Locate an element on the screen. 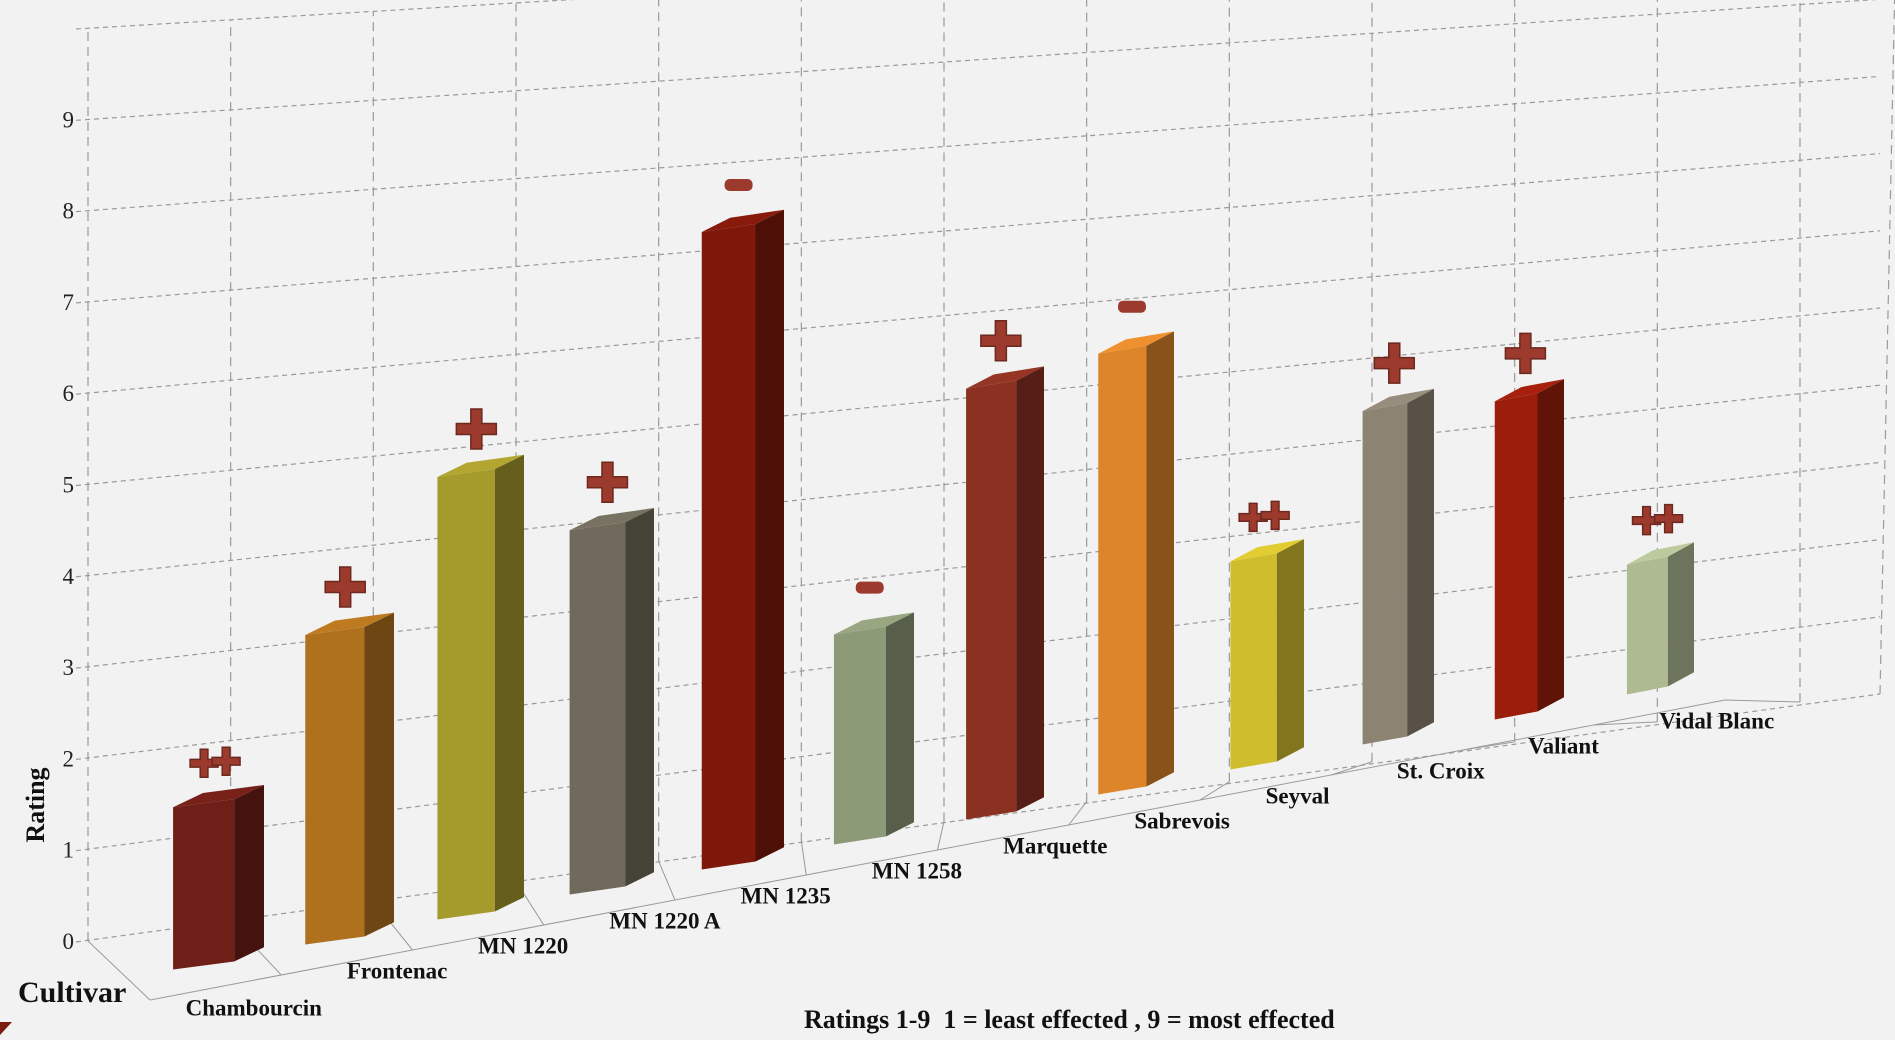 This screenshot has height=1040, width=1895. y-tick-label: 6 is located at coordinates (69, 393).